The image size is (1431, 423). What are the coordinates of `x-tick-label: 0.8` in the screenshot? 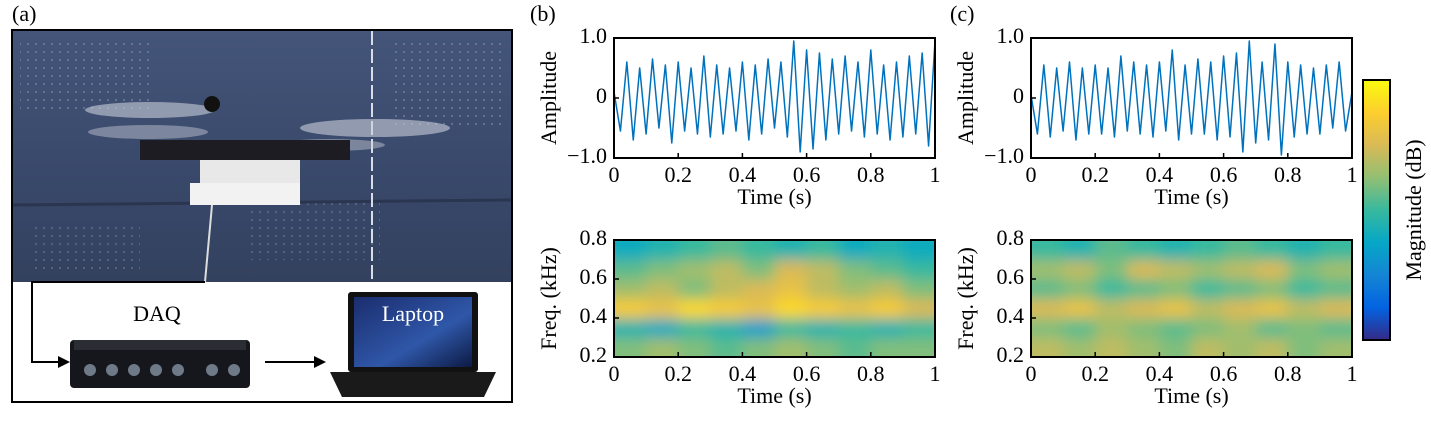 It's located at (871, 174).